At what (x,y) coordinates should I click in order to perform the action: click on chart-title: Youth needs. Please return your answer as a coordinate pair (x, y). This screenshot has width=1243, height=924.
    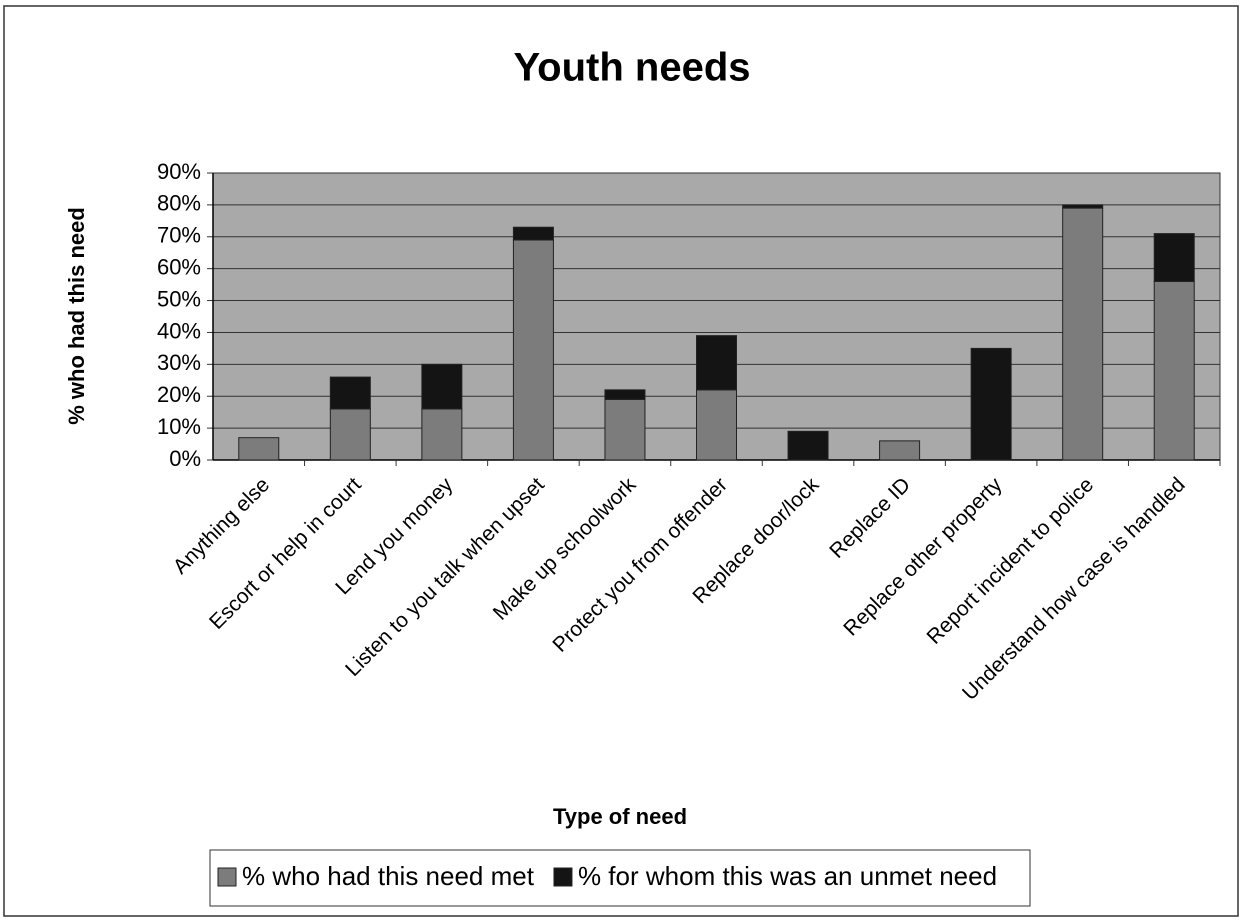
    Looking at the image, I should click on (631, 68).